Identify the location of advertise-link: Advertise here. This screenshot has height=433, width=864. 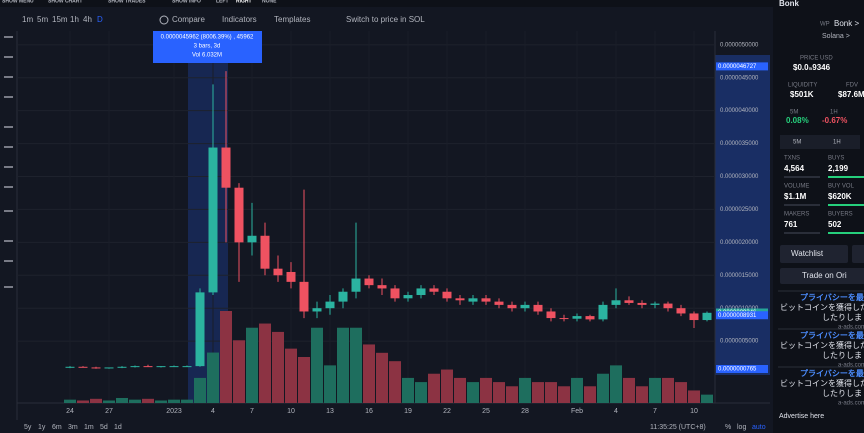
(801, 416).